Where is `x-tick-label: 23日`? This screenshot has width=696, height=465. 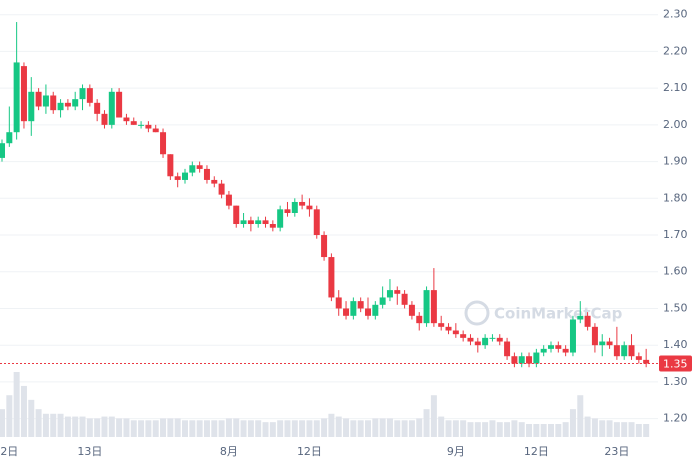 x-tick-label: 23日 is located at coordinates (616, 451).